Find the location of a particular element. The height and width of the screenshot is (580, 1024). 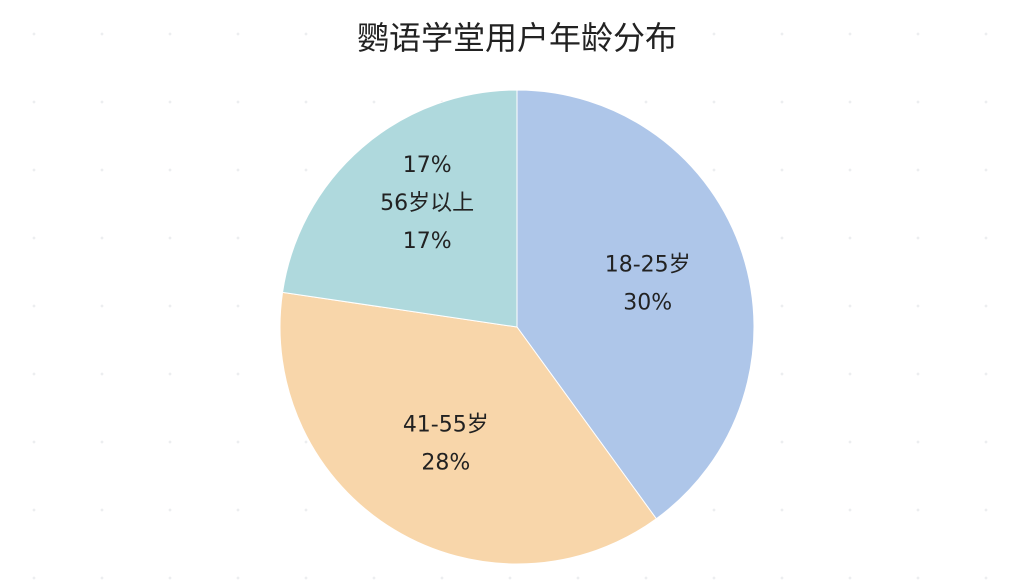

value-label: 30% is located at coordinates (647, 303).